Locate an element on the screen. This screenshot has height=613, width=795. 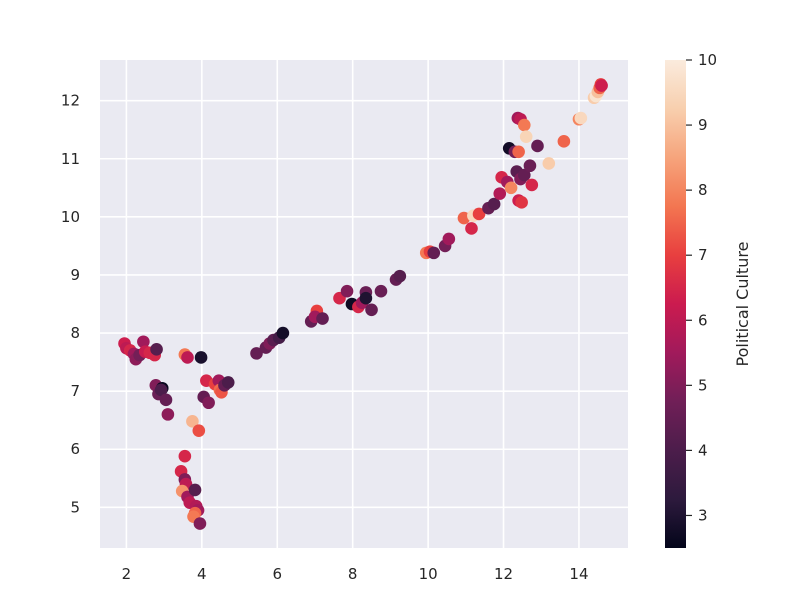
x-tick-label: 2 is located at coordinates (127, 574).